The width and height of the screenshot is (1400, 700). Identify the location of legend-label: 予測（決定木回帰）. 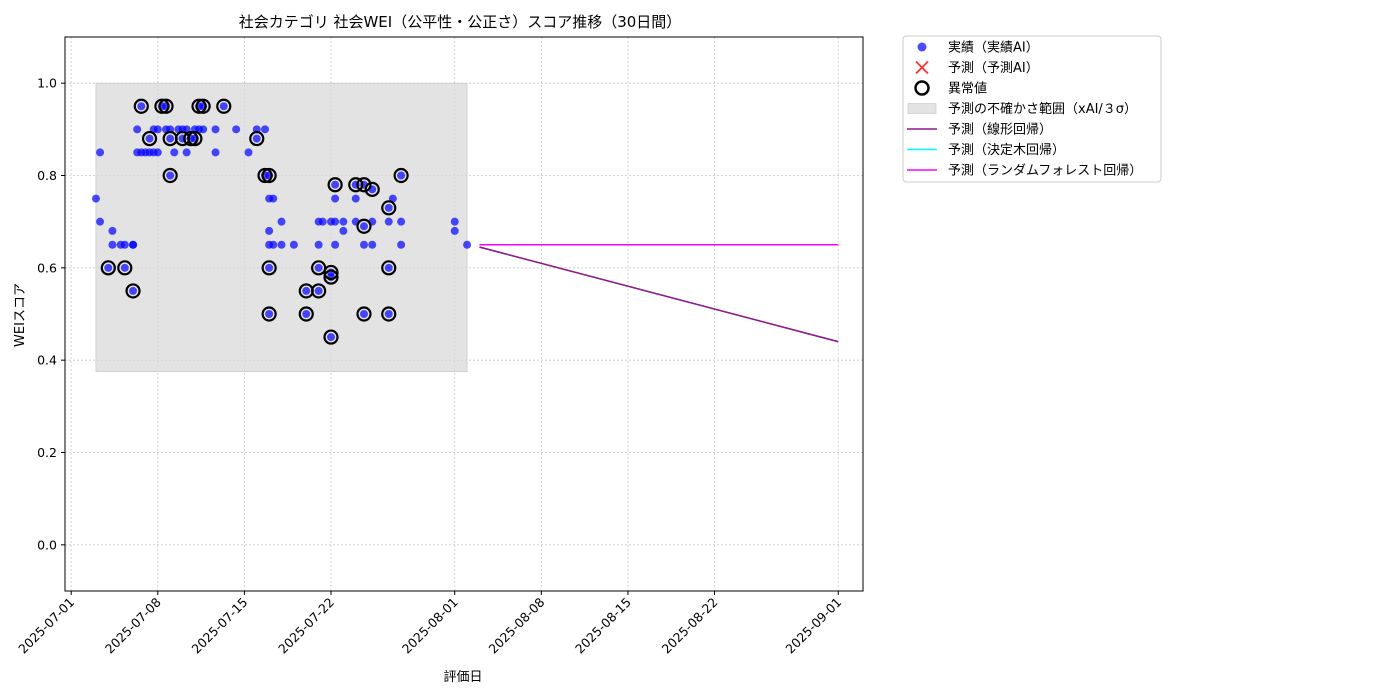
(1006, 150).